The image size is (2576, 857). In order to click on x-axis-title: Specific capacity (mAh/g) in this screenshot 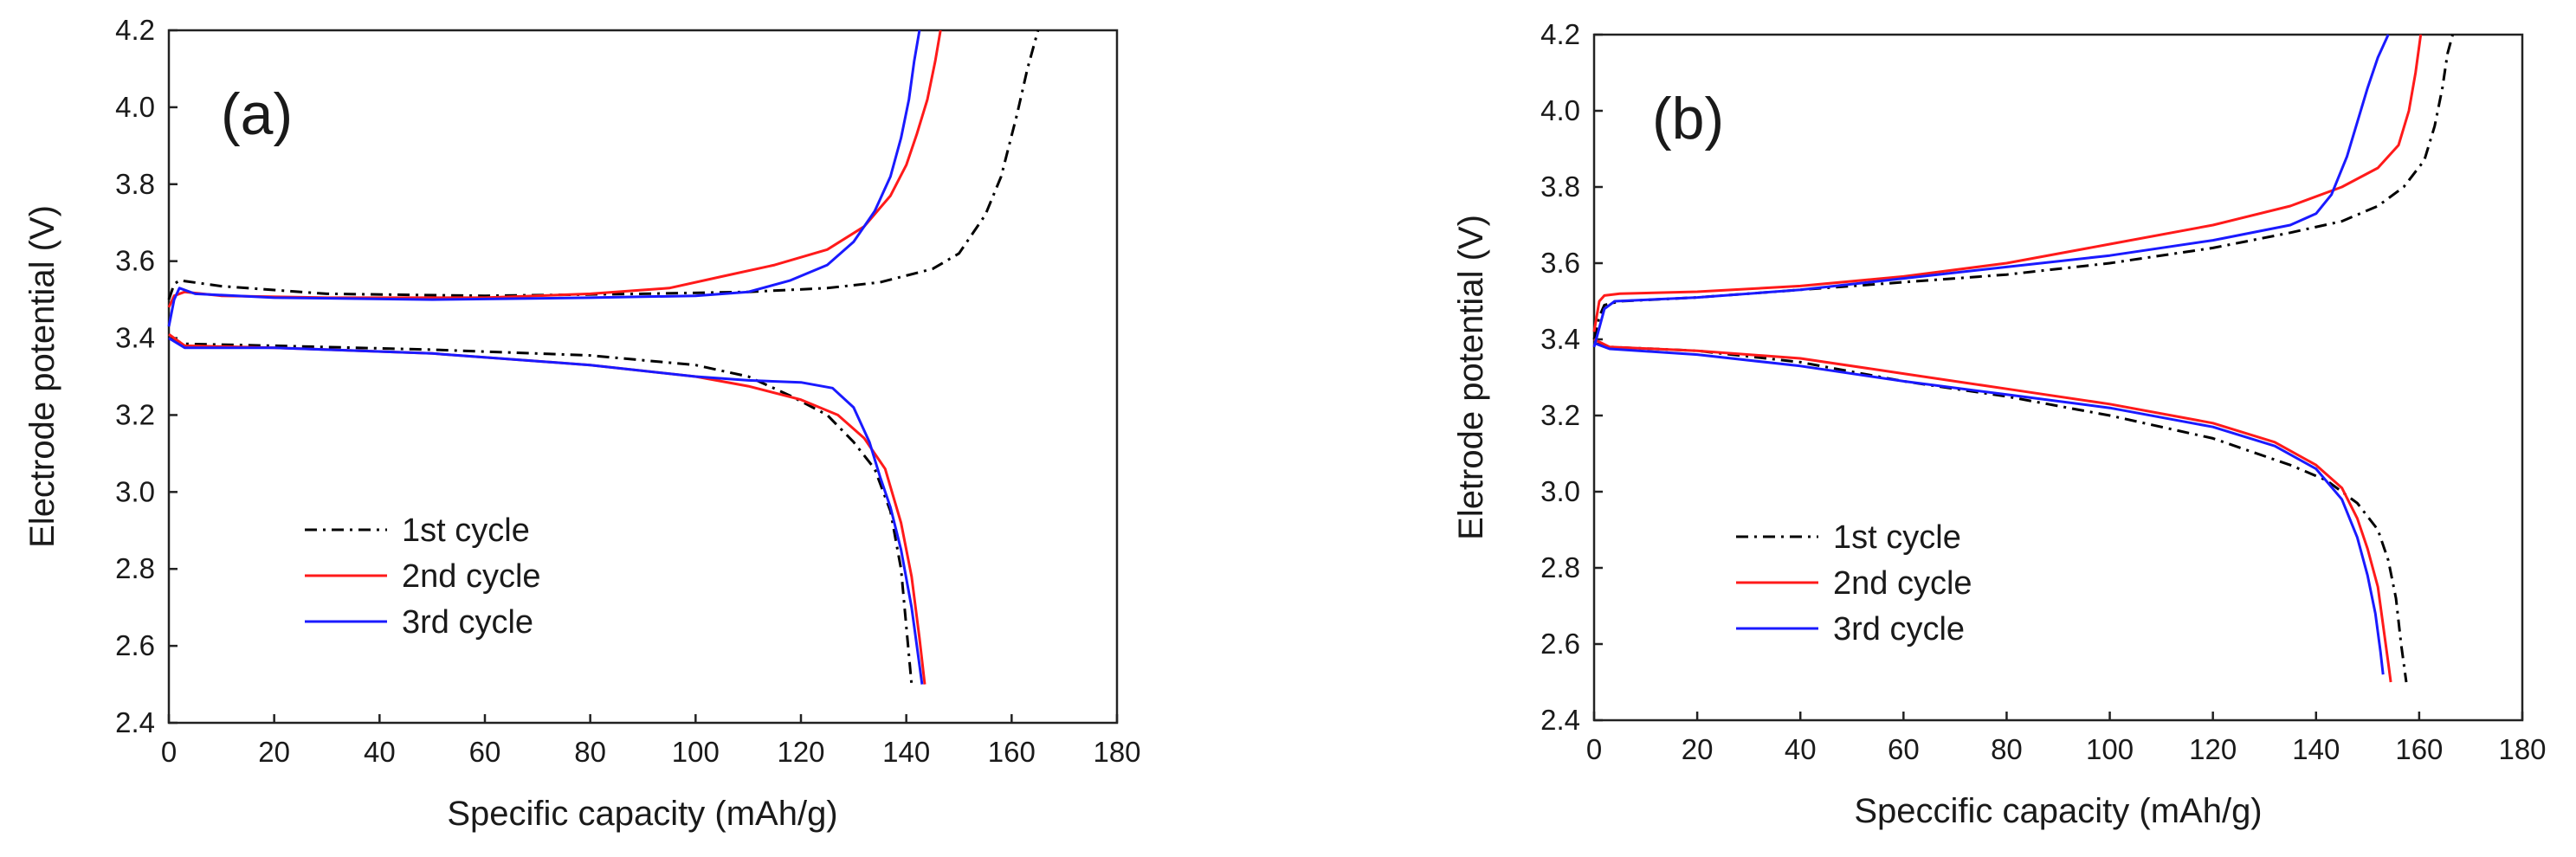, I will do `click(642, 814)`.